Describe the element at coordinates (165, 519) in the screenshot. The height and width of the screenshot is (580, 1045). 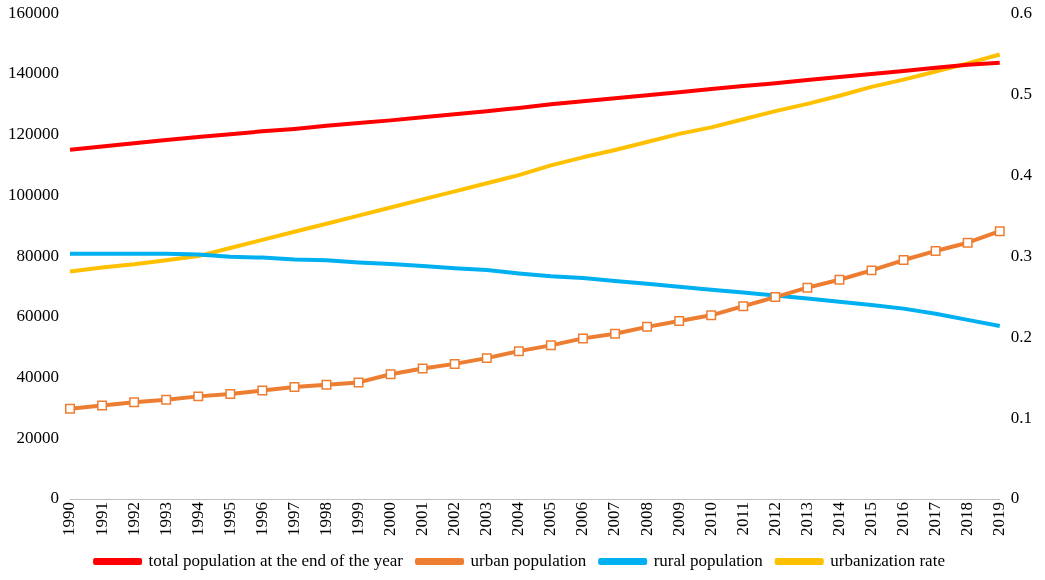
I see `x-tick-label: 1993` at that location.